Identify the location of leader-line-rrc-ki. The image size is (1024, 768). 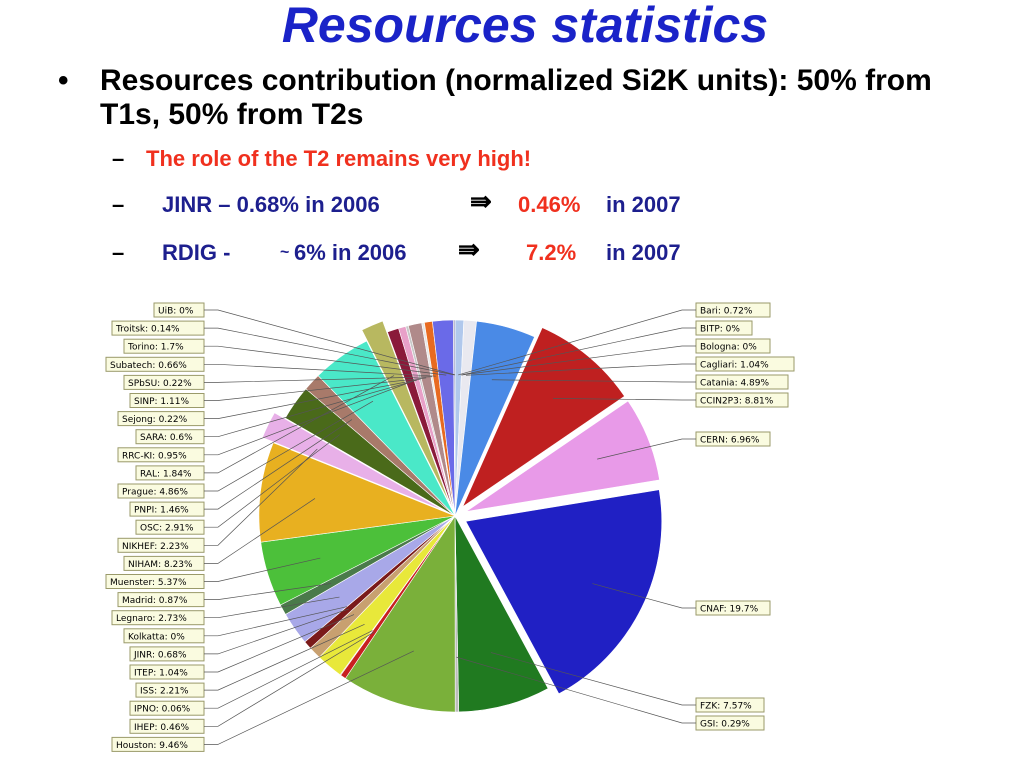
(307, 418).